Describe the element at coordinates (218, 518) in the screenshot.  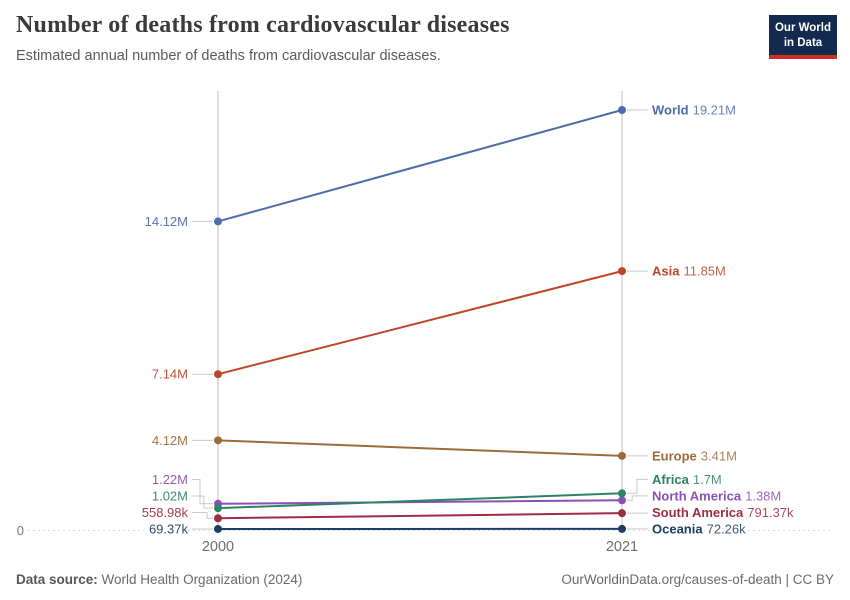
I see `data-point-south-america-2000` at that location.